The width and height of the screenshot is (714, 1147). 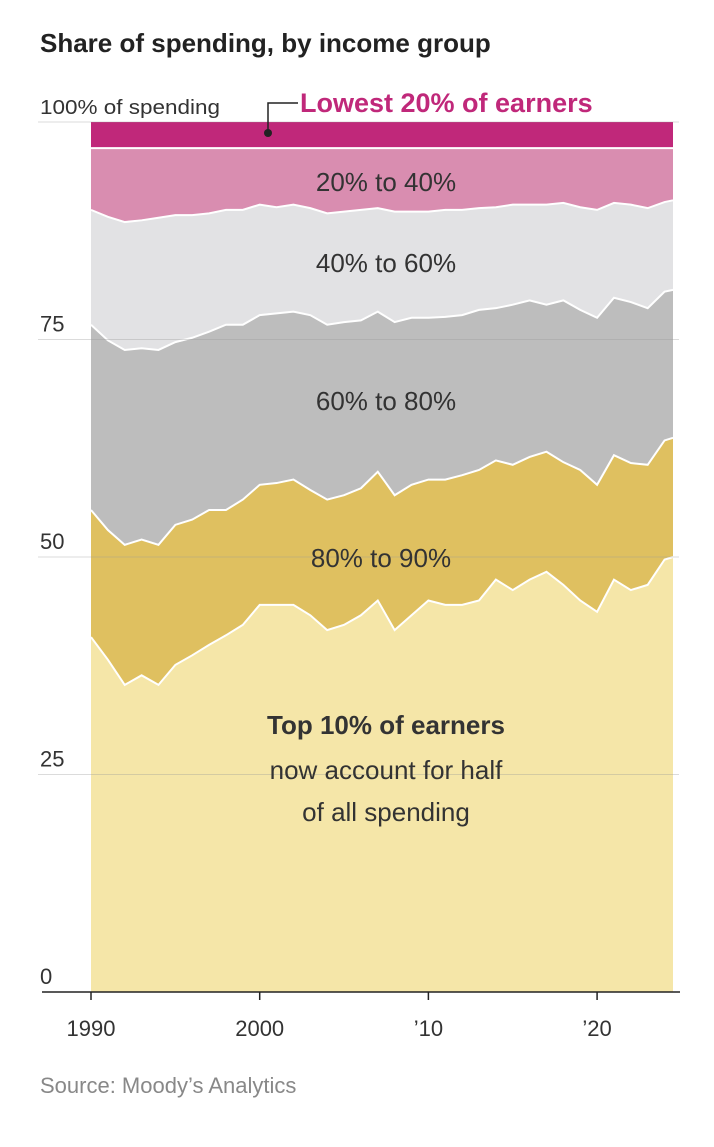 I want to click on leader-dot, so click(x=268, y=133).